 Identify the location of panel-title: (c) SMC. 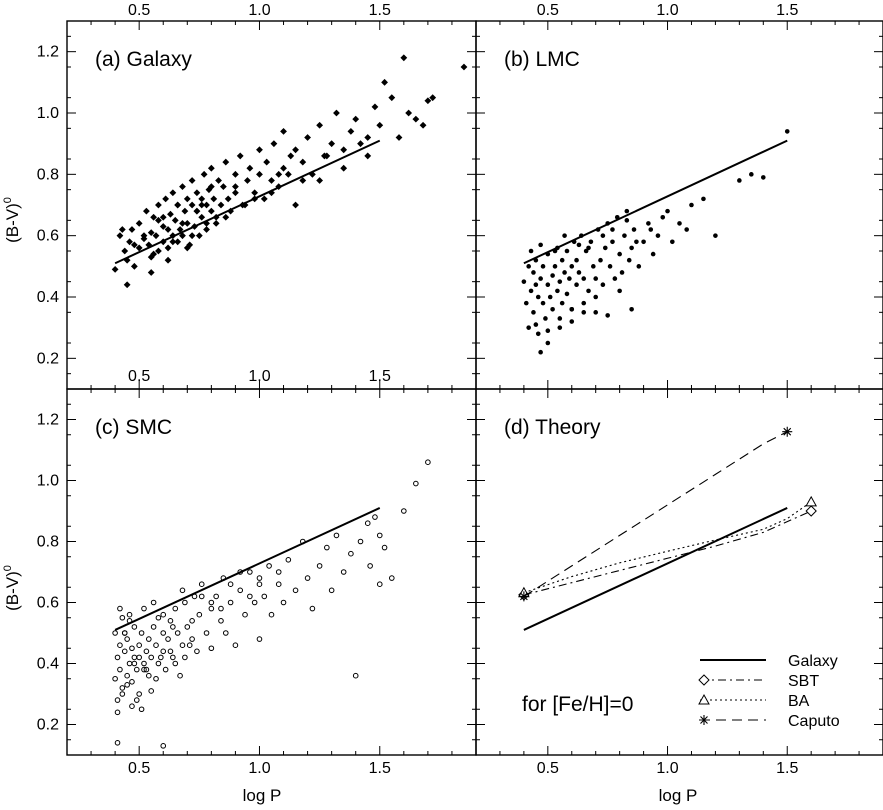
(133, 427).